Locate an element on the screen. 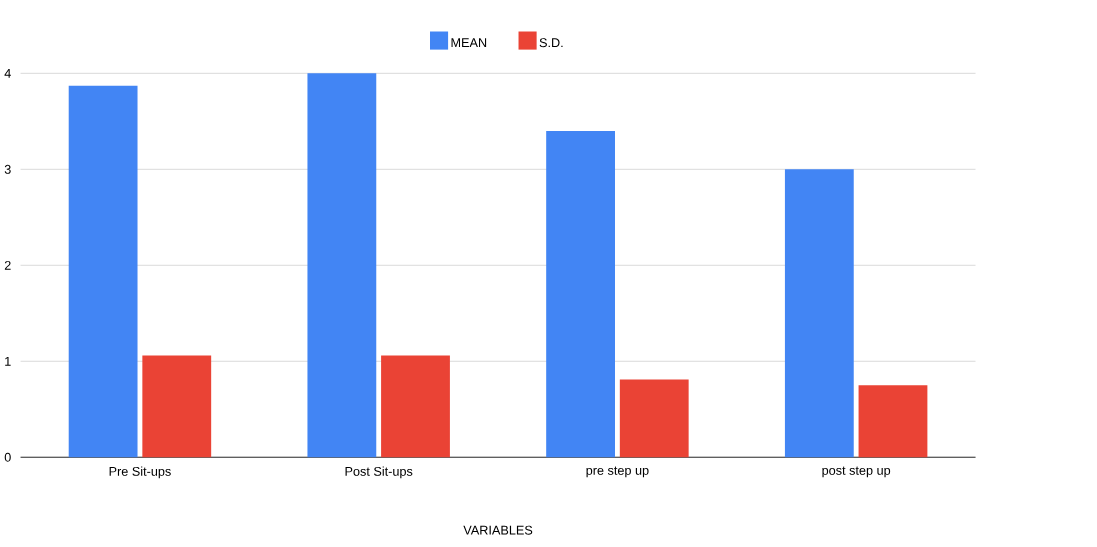  x-tick-label: Pre Sit-ups is located at coordinates (140, 472).